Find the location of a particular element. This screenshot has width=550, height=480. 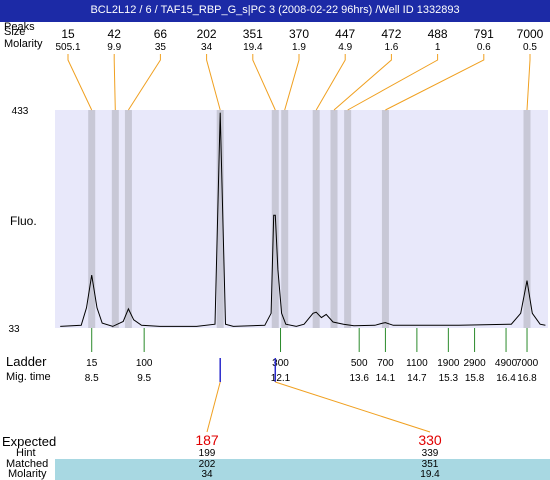

title-bar is located at coordinates (275, 11).